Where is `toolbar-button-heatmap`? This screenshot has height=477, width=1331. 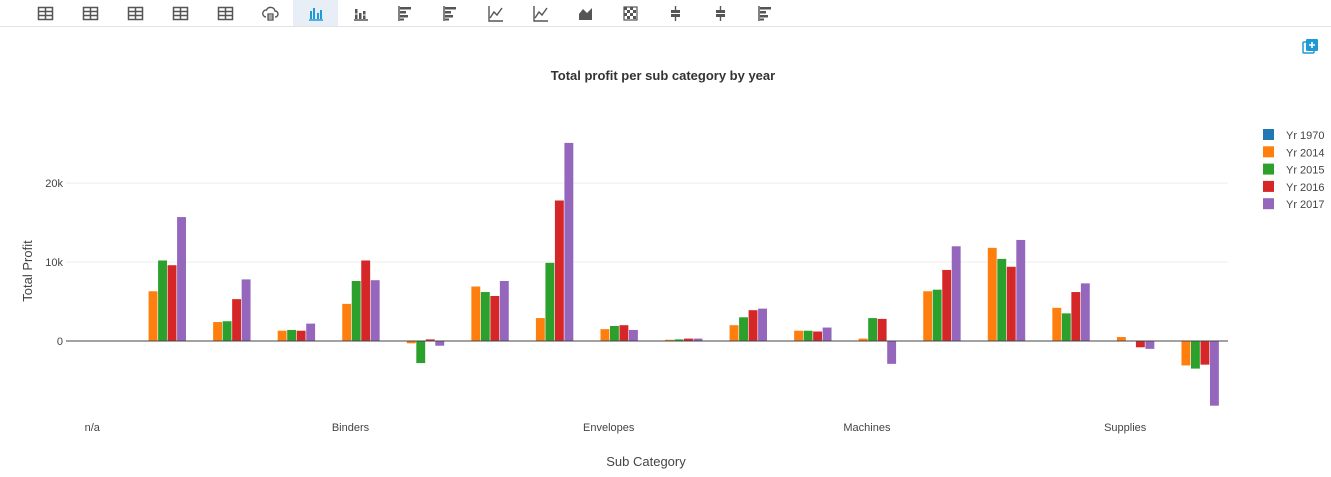
toolbar-button-heatmap is located at coordinates (630, 13).